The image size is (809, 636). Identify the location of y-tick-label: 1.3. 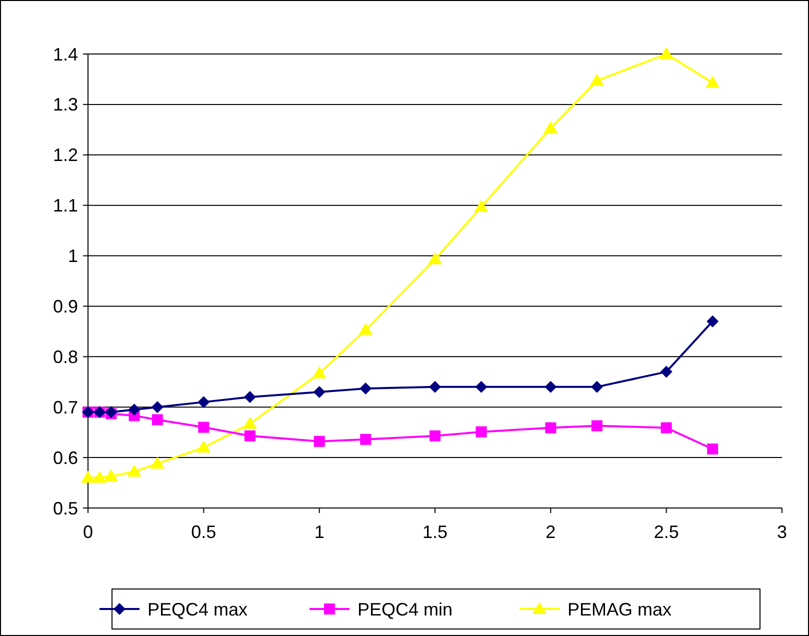
(65, 104).